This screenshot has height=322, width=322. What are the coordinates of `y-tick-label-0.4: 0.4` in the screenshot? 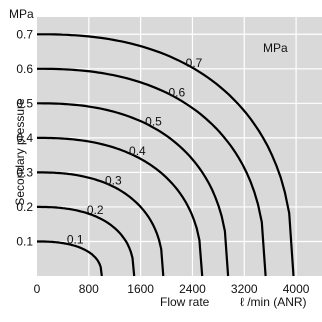 It's located at (24, 138).